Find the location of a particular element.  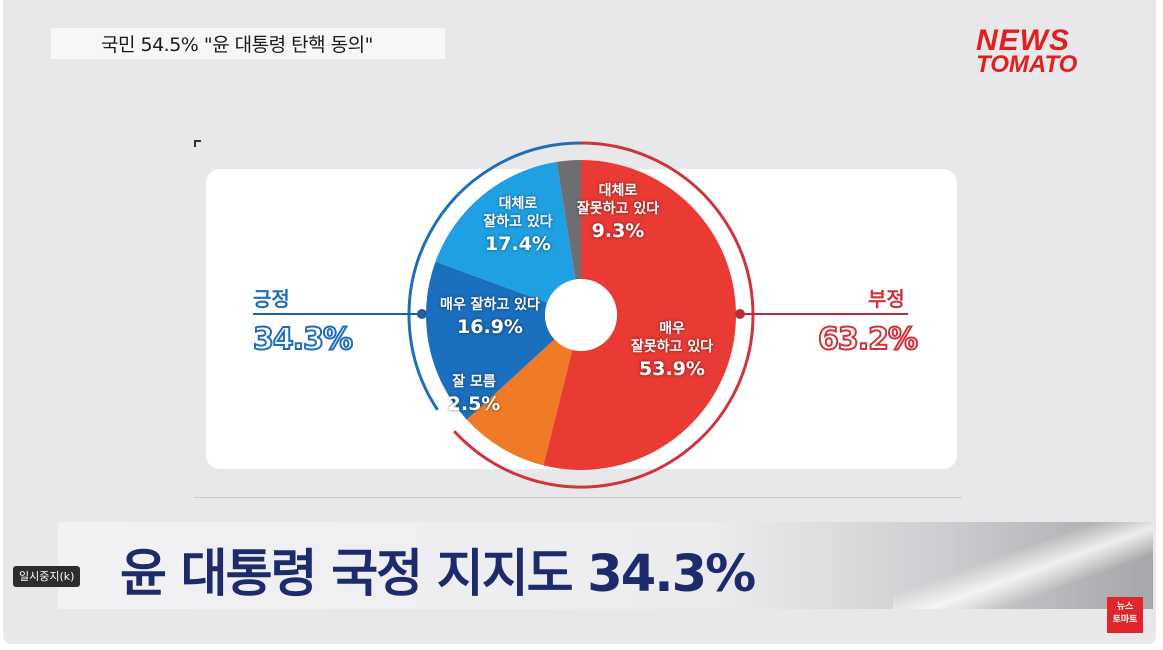

positive-group-value: 34.3% is located at coordinates (303, 339).